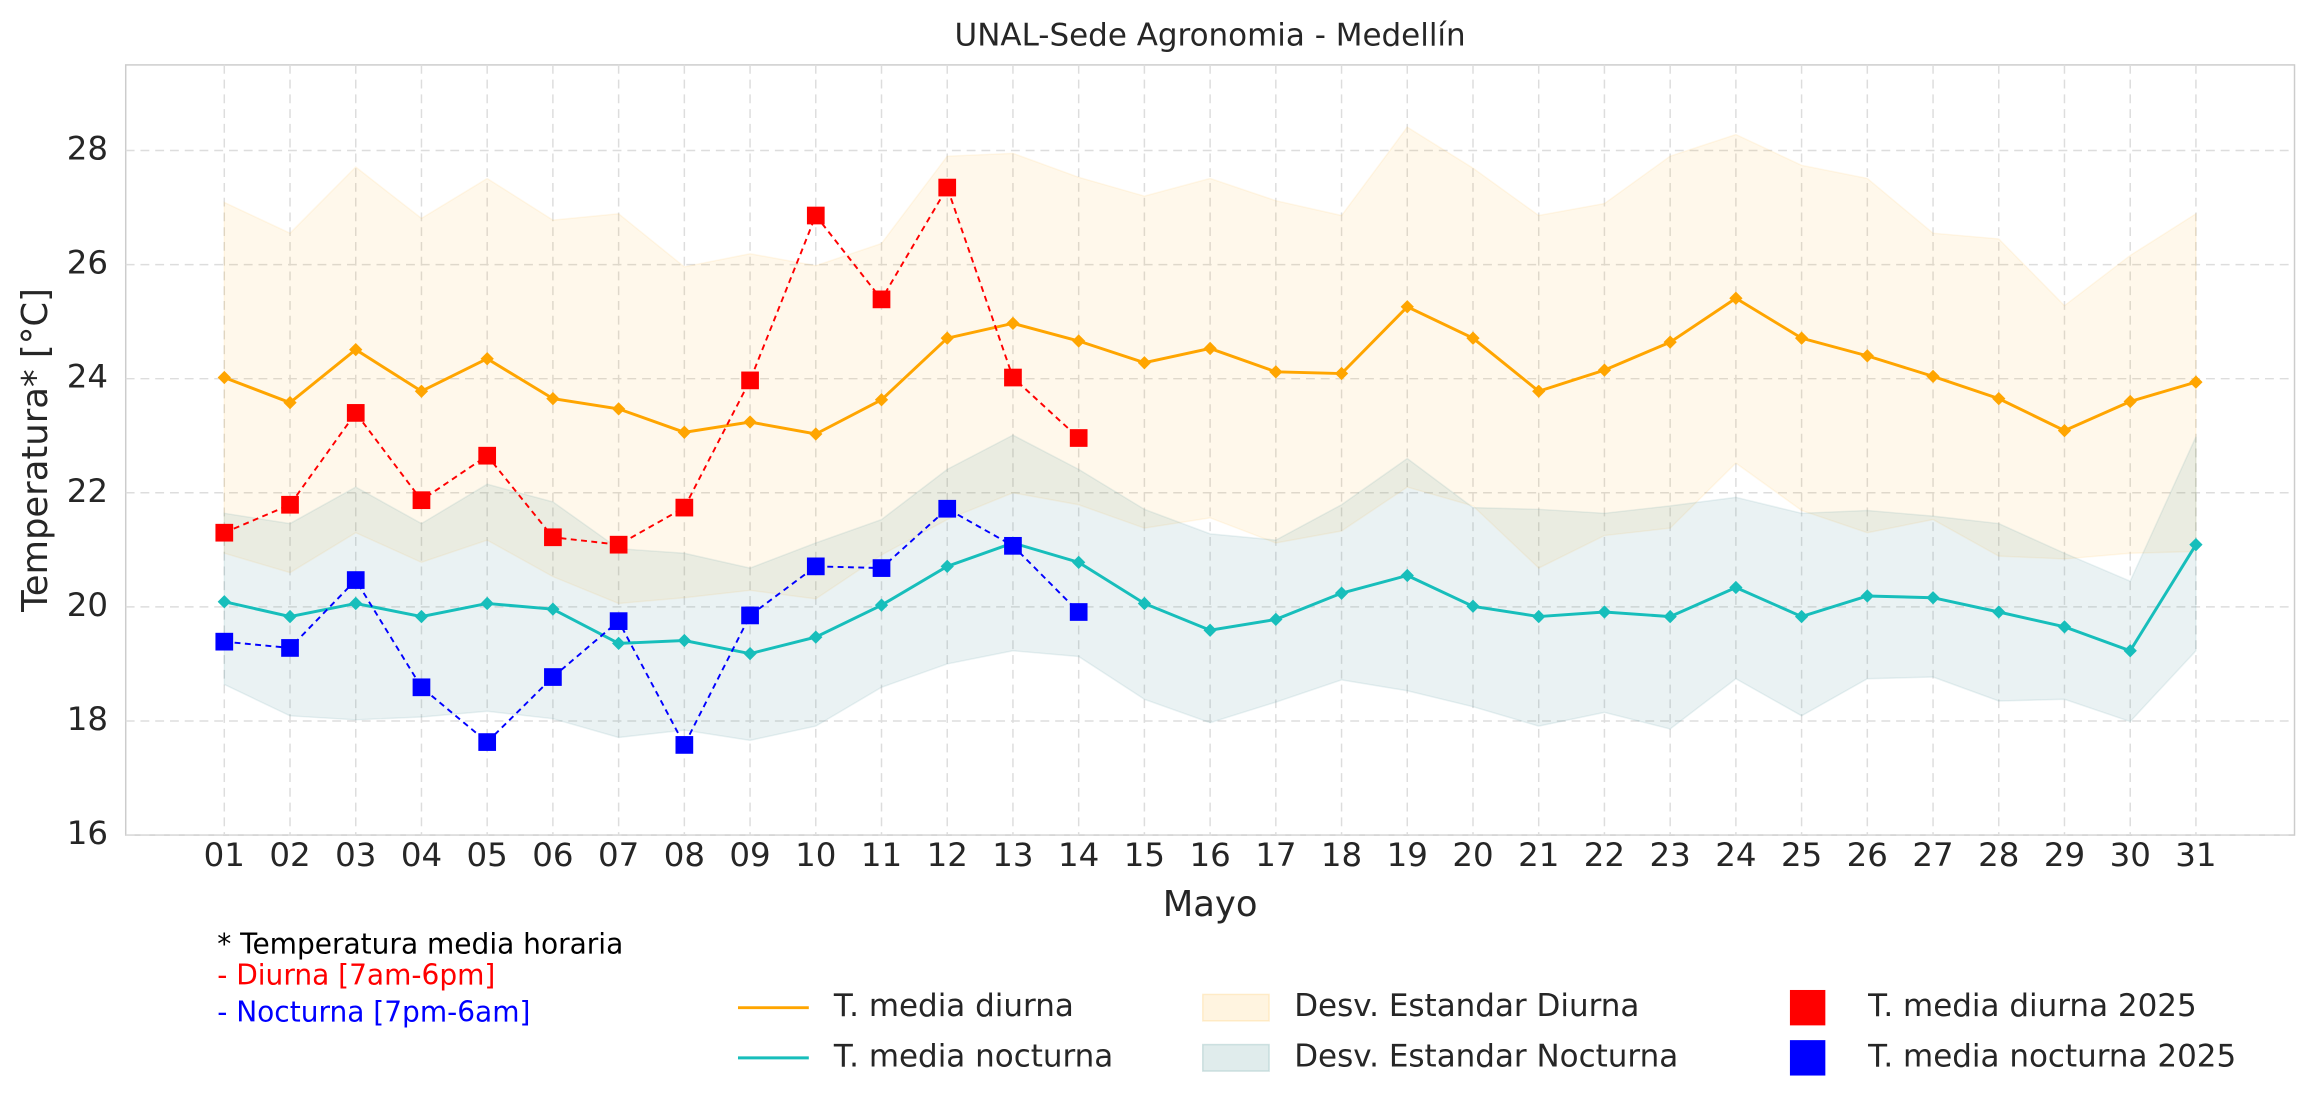 Image resolution: width=2314 pixels, height=1108 pixels. What do you see at coordinates (953, 1006) in the screenshot?
I see `legend-label: T. media diurna` at bounding box center [953, 1006].